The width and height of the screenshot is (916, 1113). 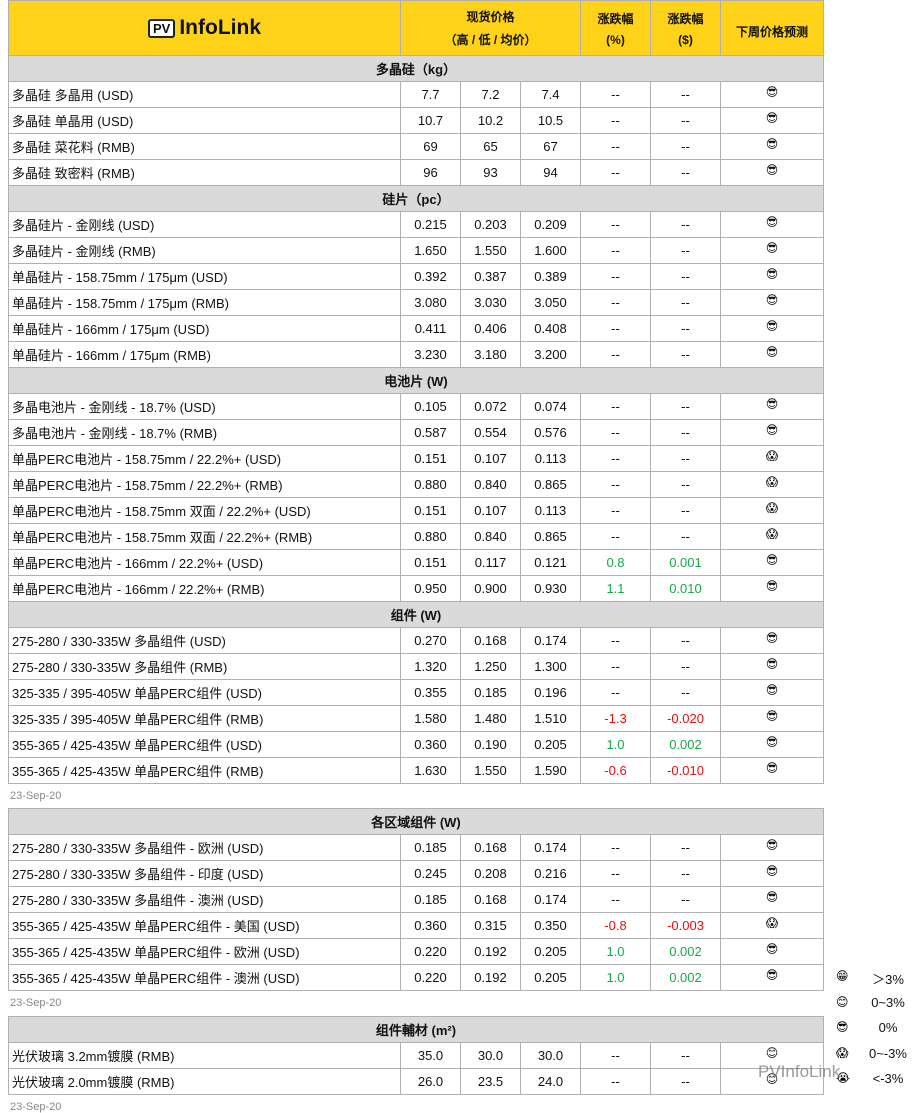 I want to click on price-low: 0.900, so click(x=490, y=588).